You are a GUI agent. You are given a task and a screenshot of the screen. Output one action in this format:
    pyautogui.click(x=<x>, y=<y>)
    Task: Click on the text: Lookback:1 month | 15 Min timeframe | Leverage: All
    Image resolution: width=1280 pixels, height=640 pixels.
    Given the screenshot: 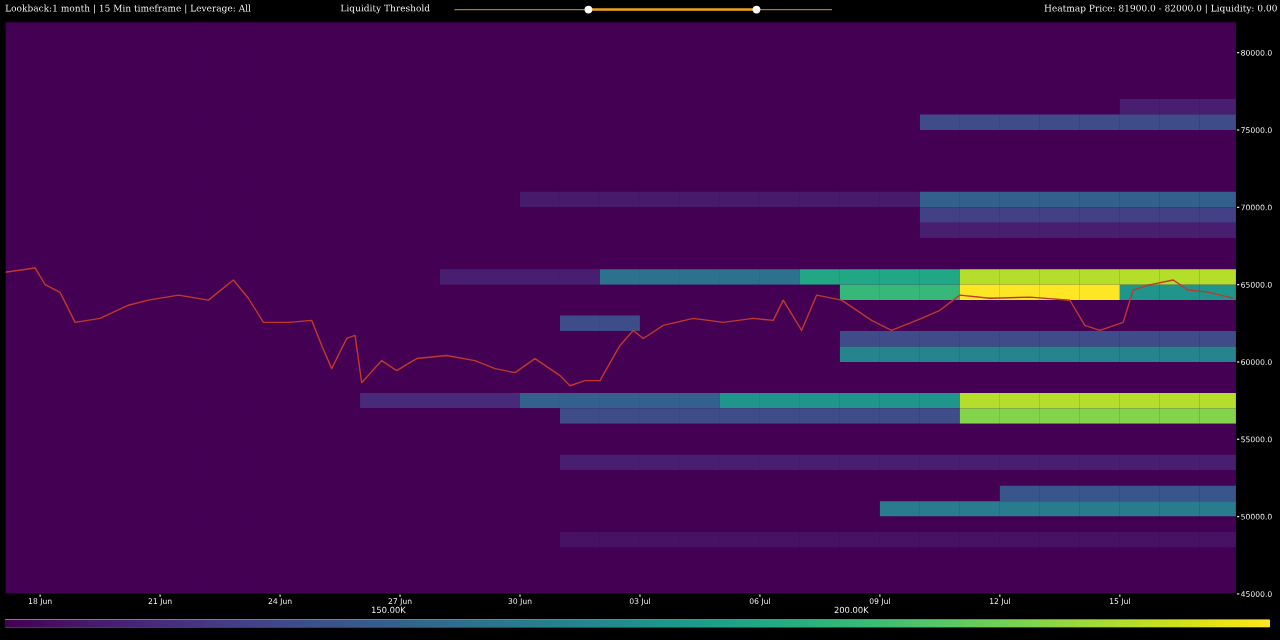 What is the action you would take?
    pyautogui.click(x=128, y=9)
    